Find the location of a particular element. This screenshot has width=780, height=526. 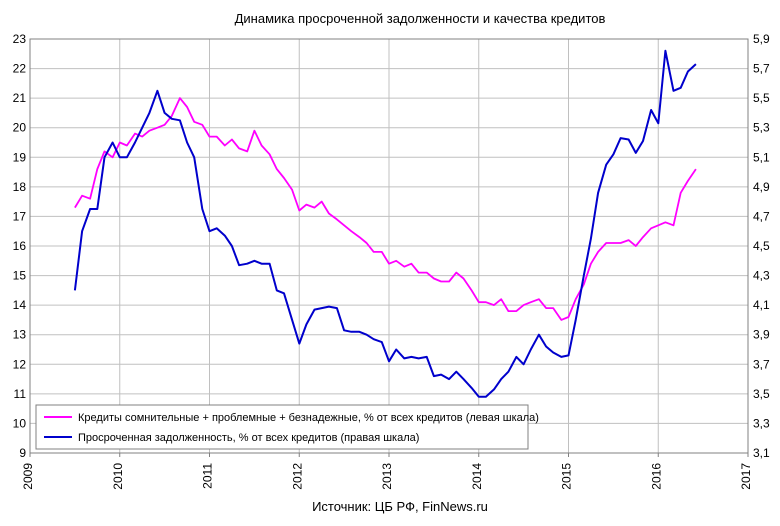

x-tick-label: 2010 is located at coordinates (118, 476).